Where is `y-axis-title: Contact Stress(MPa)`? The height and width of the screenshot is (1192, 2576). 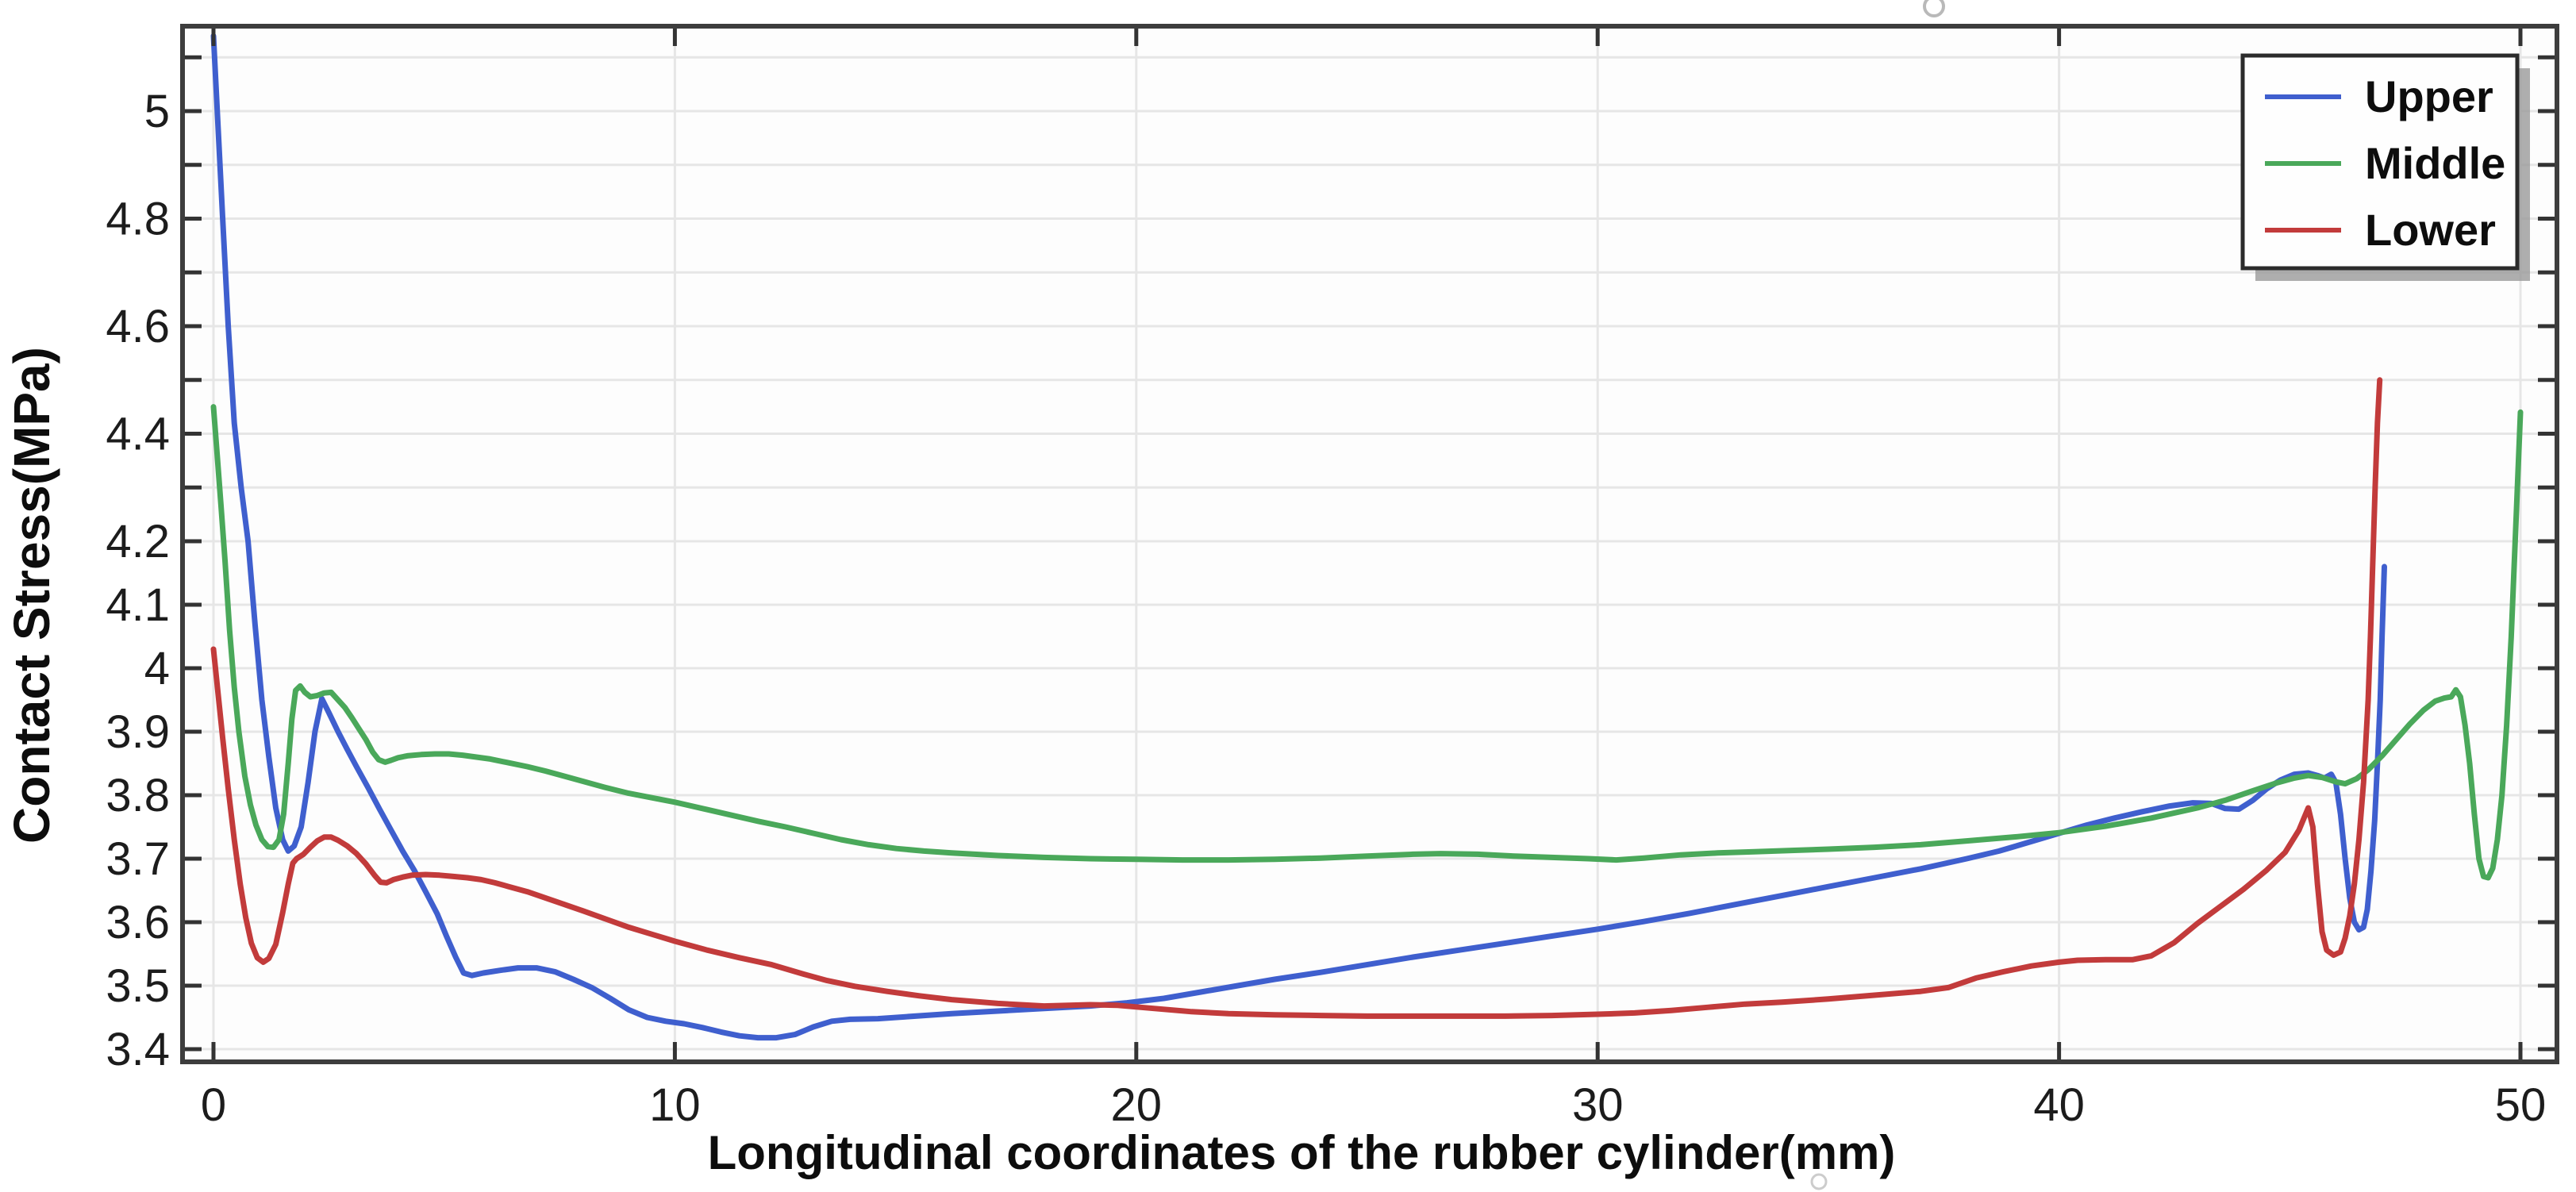 y-axis-title: Contact Stress(MPa) is located at coordinates (31, 595).